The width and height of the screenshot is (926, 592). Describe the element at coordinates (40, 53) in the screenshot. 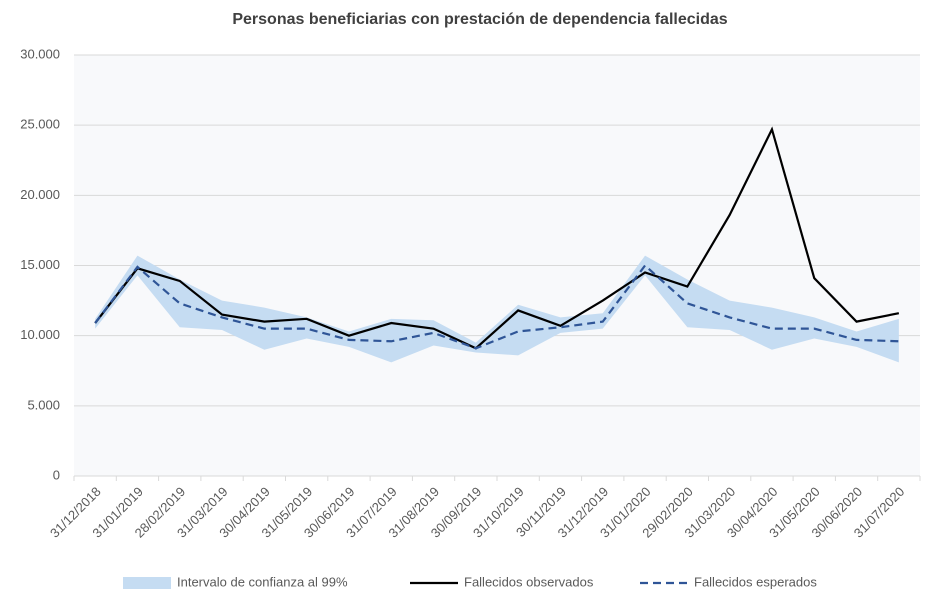

I see `y-tick-label: 30.000` at that location.